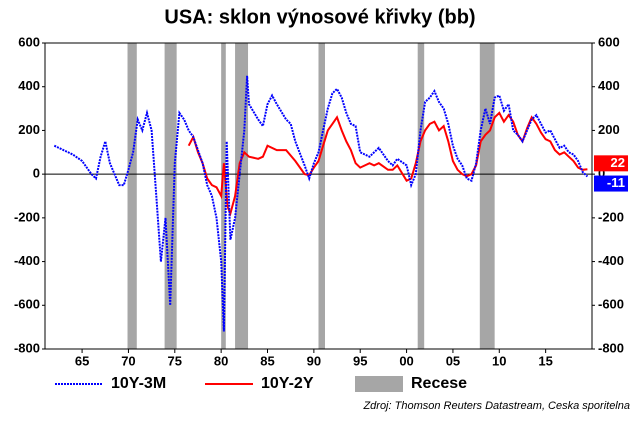 This screenshot has height=421, width=640. Describe the element at coordinates (319, 17) in the screenshot. I see `chart-title: USA: sklon výnosové křivky (bb)` at that location.